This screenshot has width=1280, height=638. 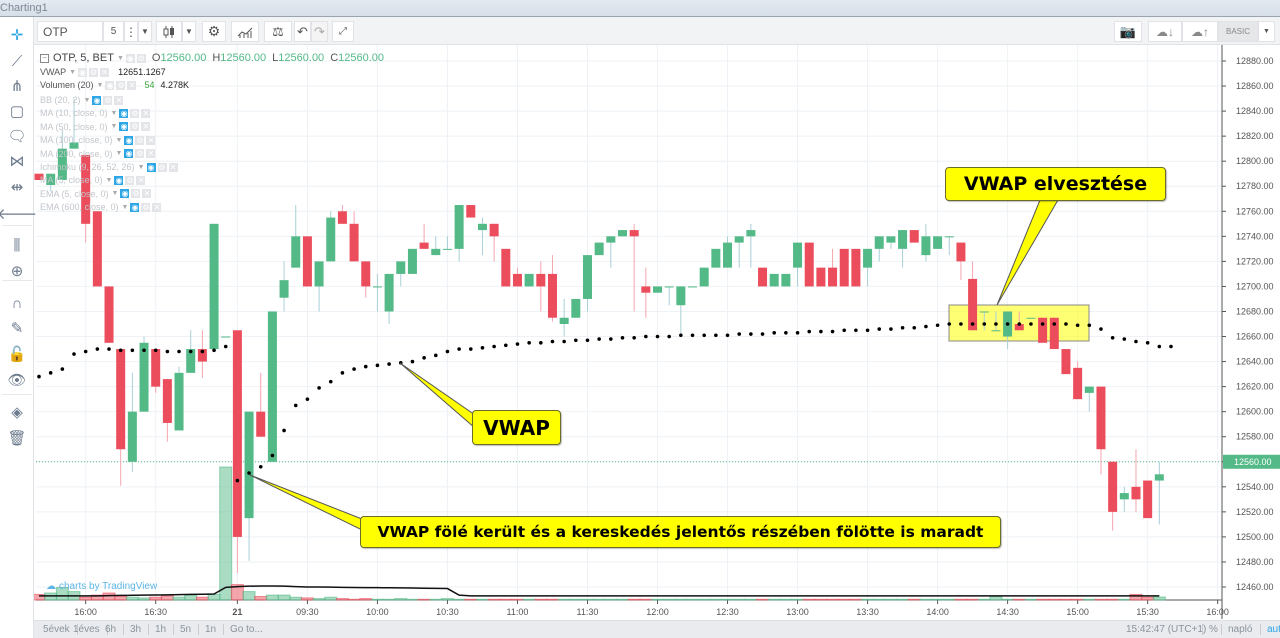 What do you see at coordinates (60, 100) in the screenshot?
I see `indicator-name: BB (20, 2)` at bounding box center [60, 100].